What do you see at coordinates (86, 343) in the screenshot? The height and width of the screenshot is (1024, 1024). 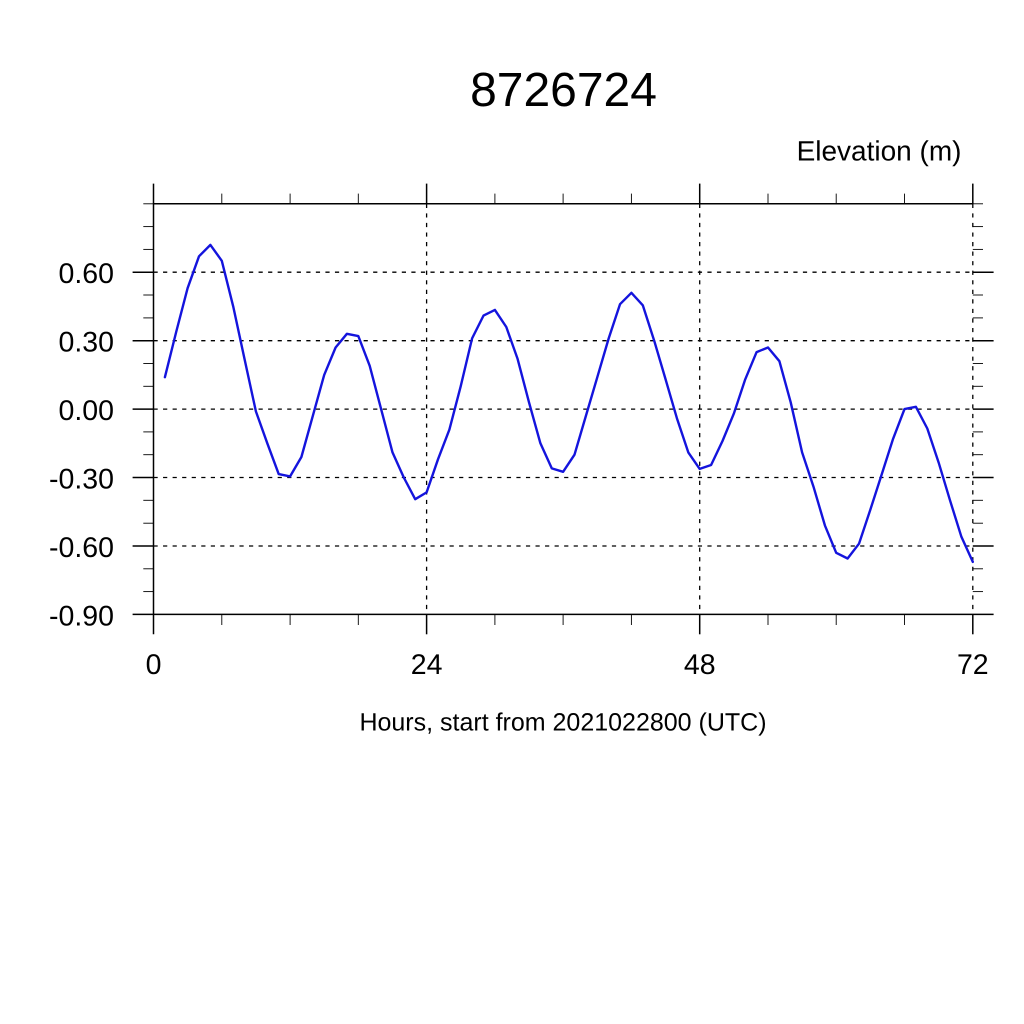 I see `svg-text: 0.30` at bounding box center [86, 343].